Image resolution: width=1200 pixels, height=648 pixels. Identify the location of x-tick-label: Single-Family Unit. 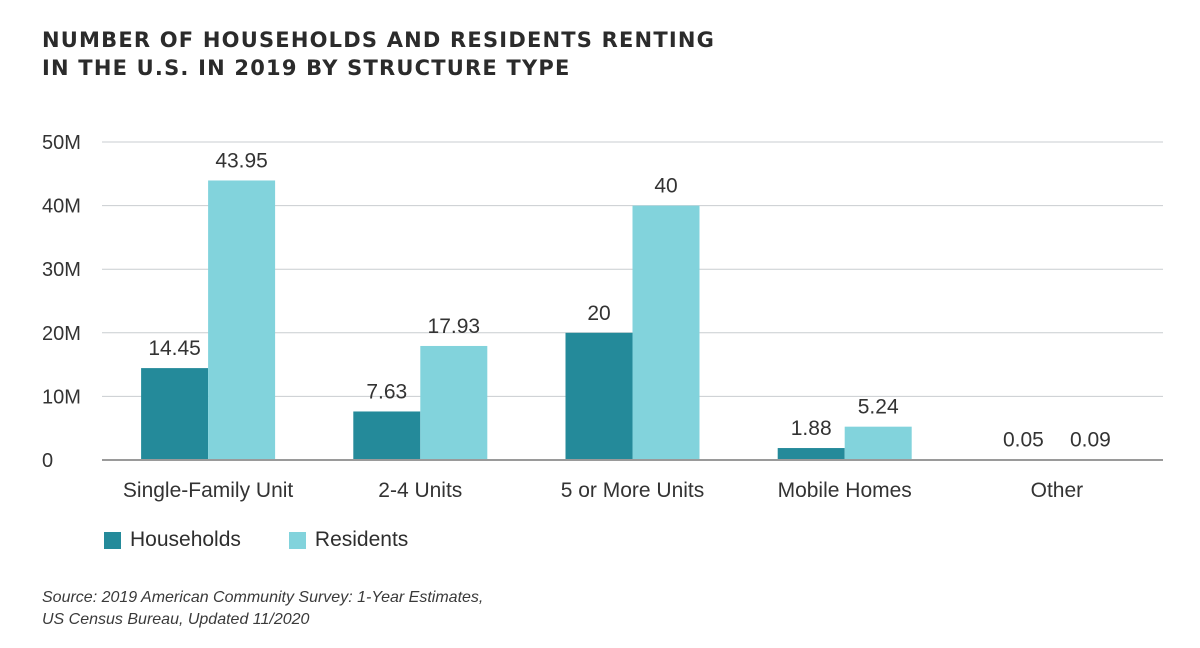
(208, 490).